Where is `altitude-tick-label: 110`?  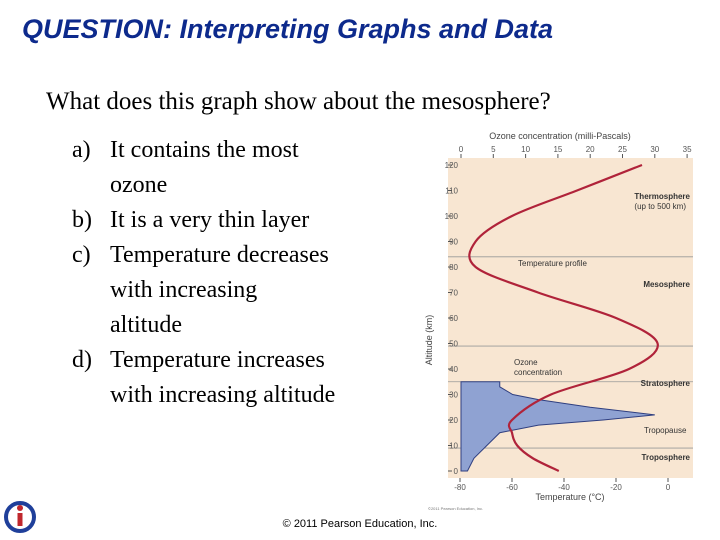
altitude-tick-label: 110 is located at coordinates (451, 191).